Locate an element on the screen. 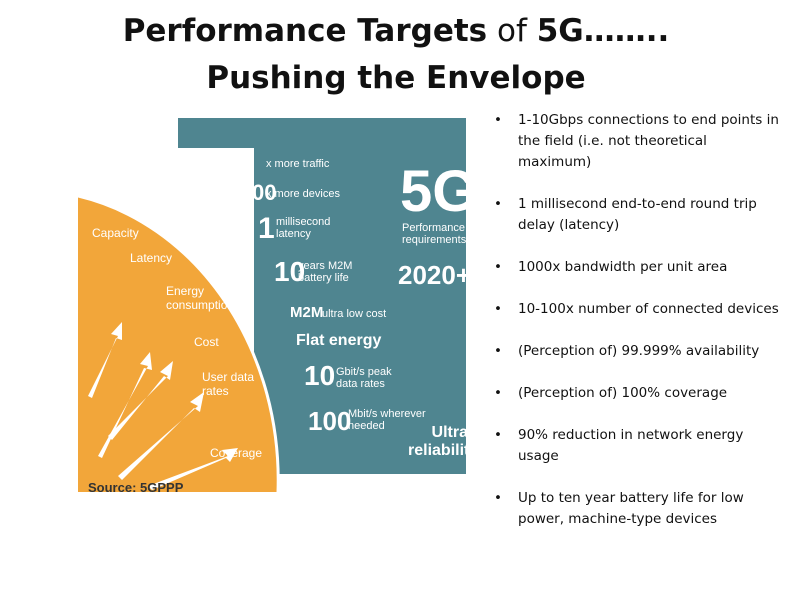 This screenshot has height=612, width=792. 5g-brand: 5G is located at coordinates (439, 191).